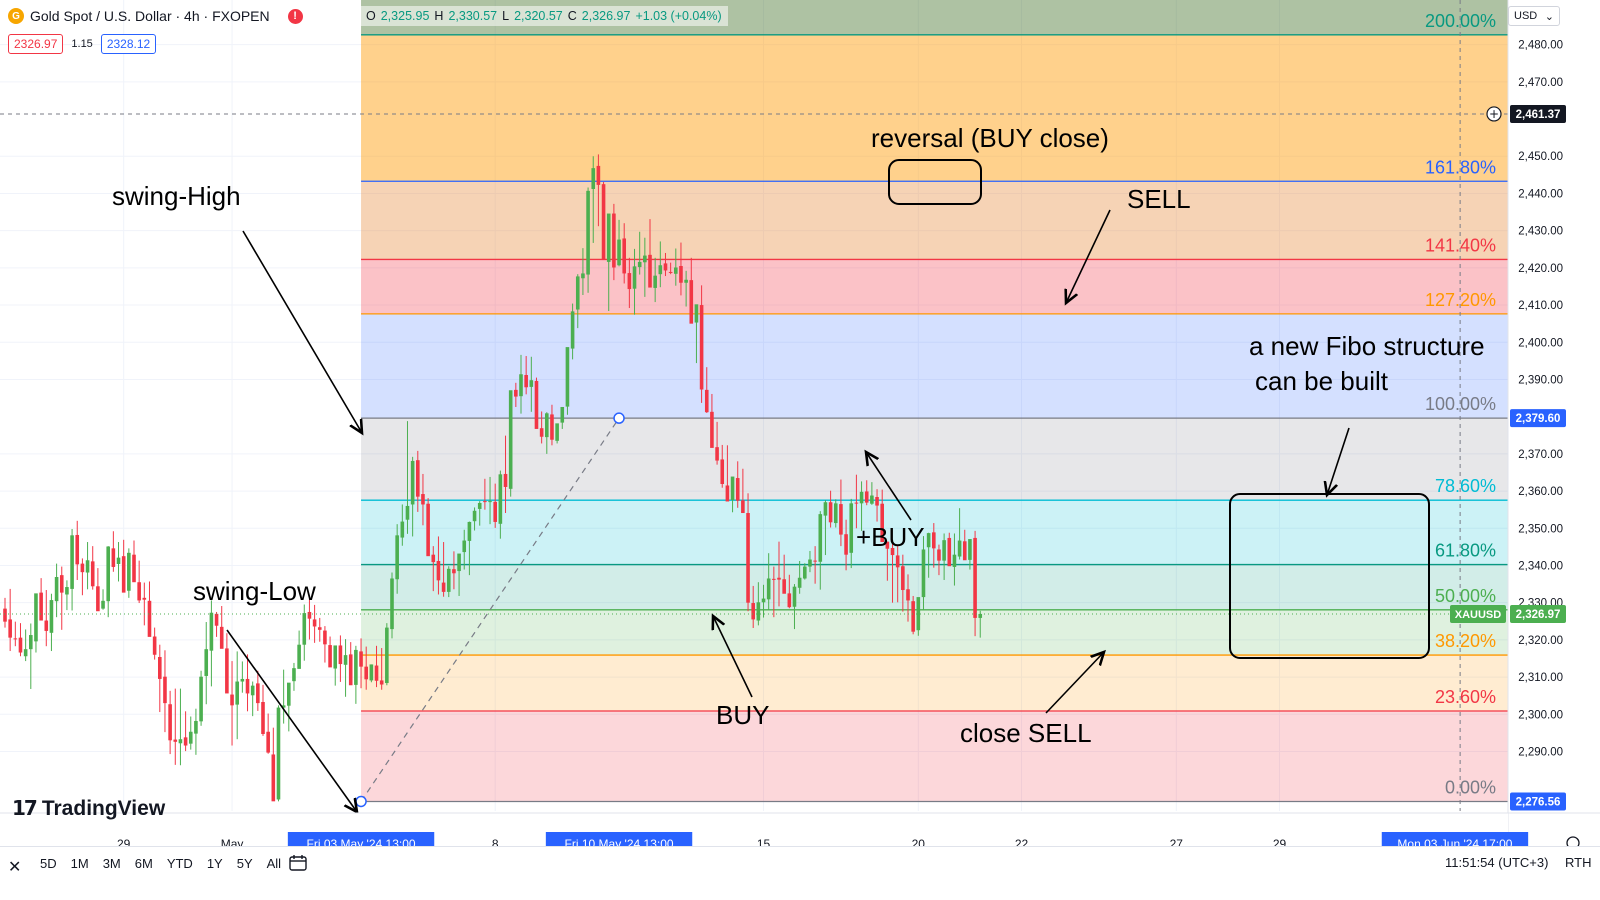 The height and width of the screenshot is (900, 1600). I want to click on price-tick: 2,390.00, so click(1540, 380).